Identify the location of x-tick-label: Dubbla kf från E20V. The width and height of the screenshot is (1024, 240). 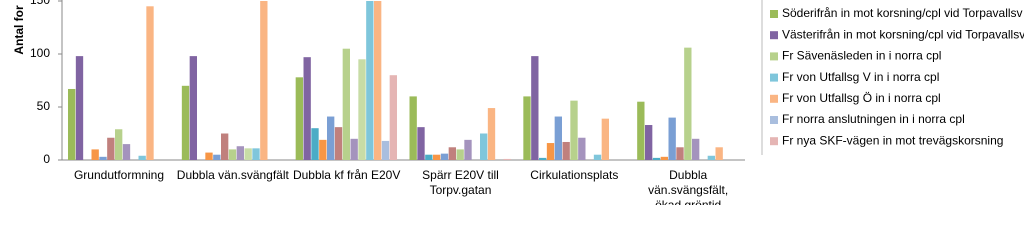
(346, 175).